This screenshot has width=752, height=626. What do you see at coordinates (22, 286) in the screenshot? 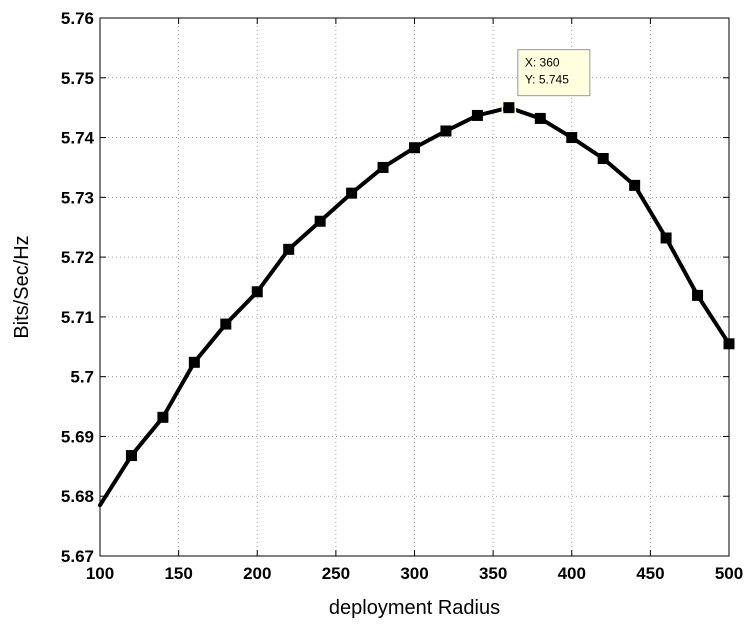
I see `y-axis-label: Bits/Sec/Hz` at bounding box center [22, 286].